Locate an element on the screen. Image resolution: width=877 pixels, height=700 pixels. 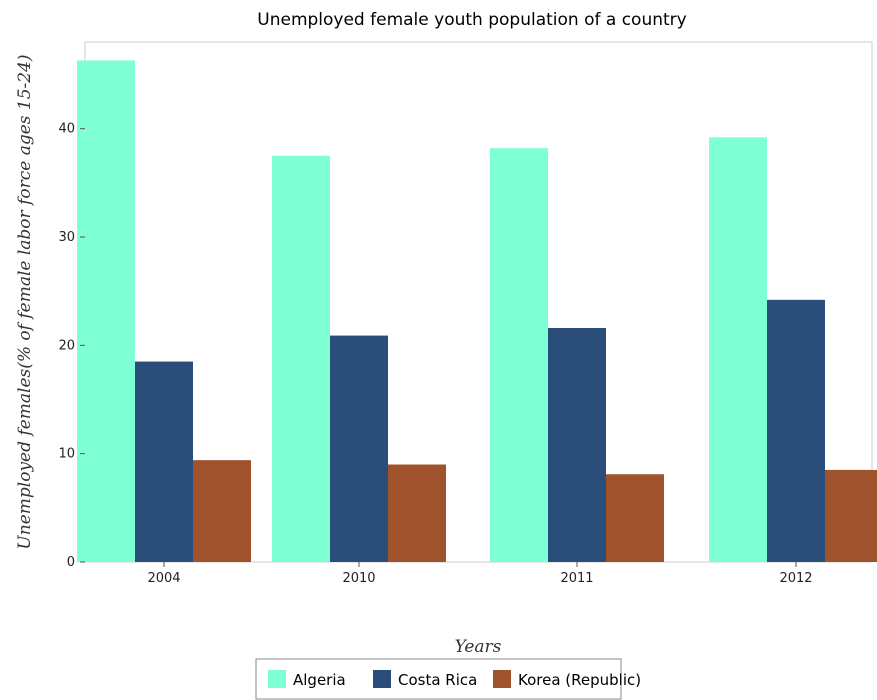
legend-swatch-algeria is located at coordinates (277, 679).